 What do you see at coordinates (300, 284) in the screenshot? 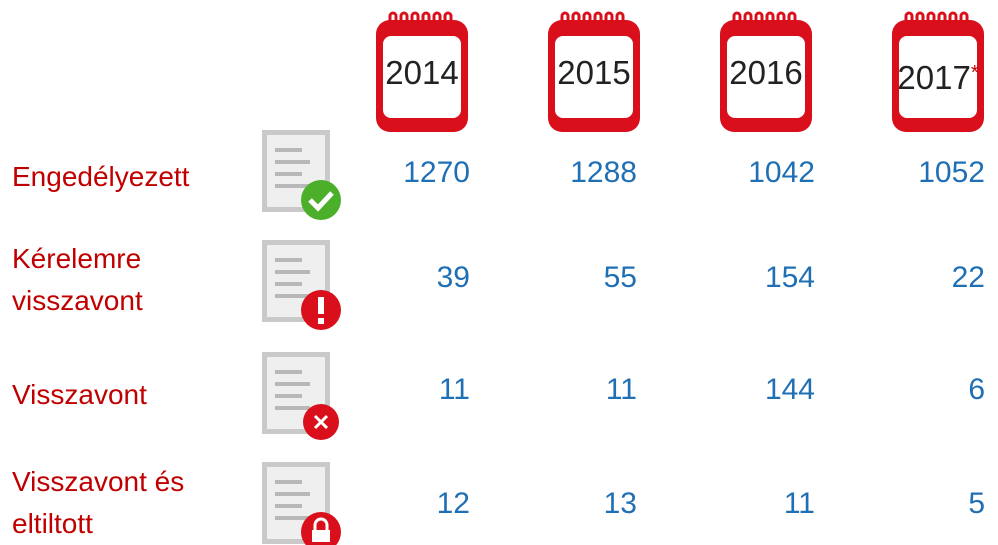
I see `withdrawn-request-icon` at bounding box center [300, 284].